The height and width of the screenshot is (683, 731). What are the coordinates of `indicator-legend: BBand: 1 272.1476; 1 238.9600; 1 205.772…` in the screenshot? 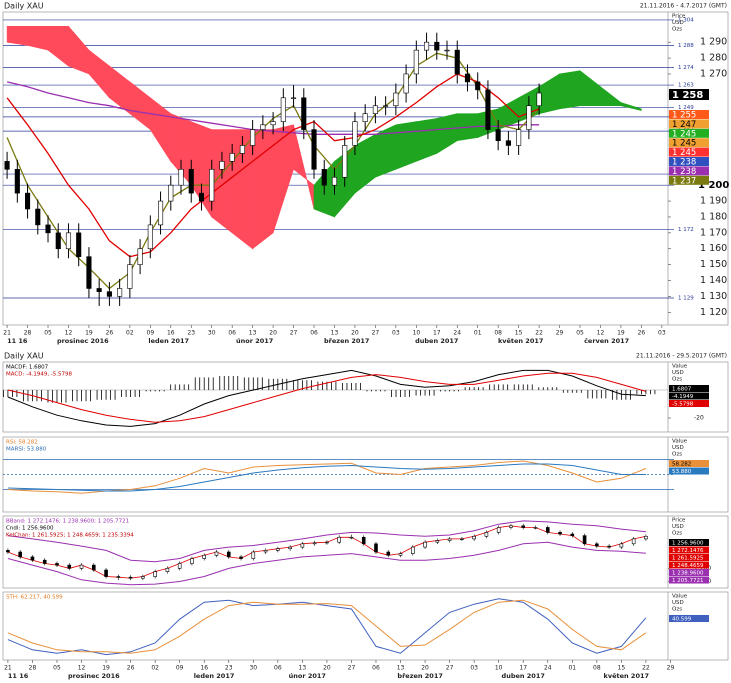 It's located at (67, 522).